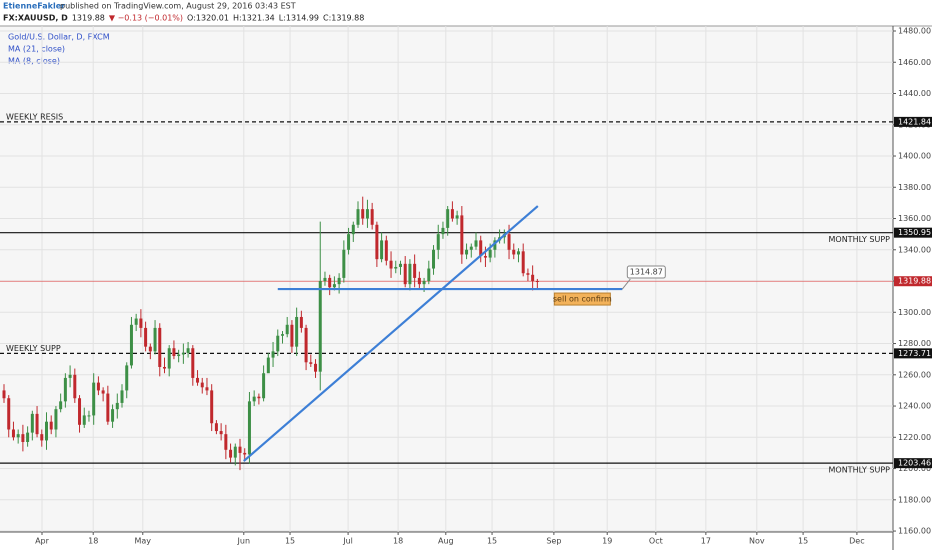  Describe the element at coordinates (347, 541) in the screenshot. I see `x-tick-label: Jul` at that location.